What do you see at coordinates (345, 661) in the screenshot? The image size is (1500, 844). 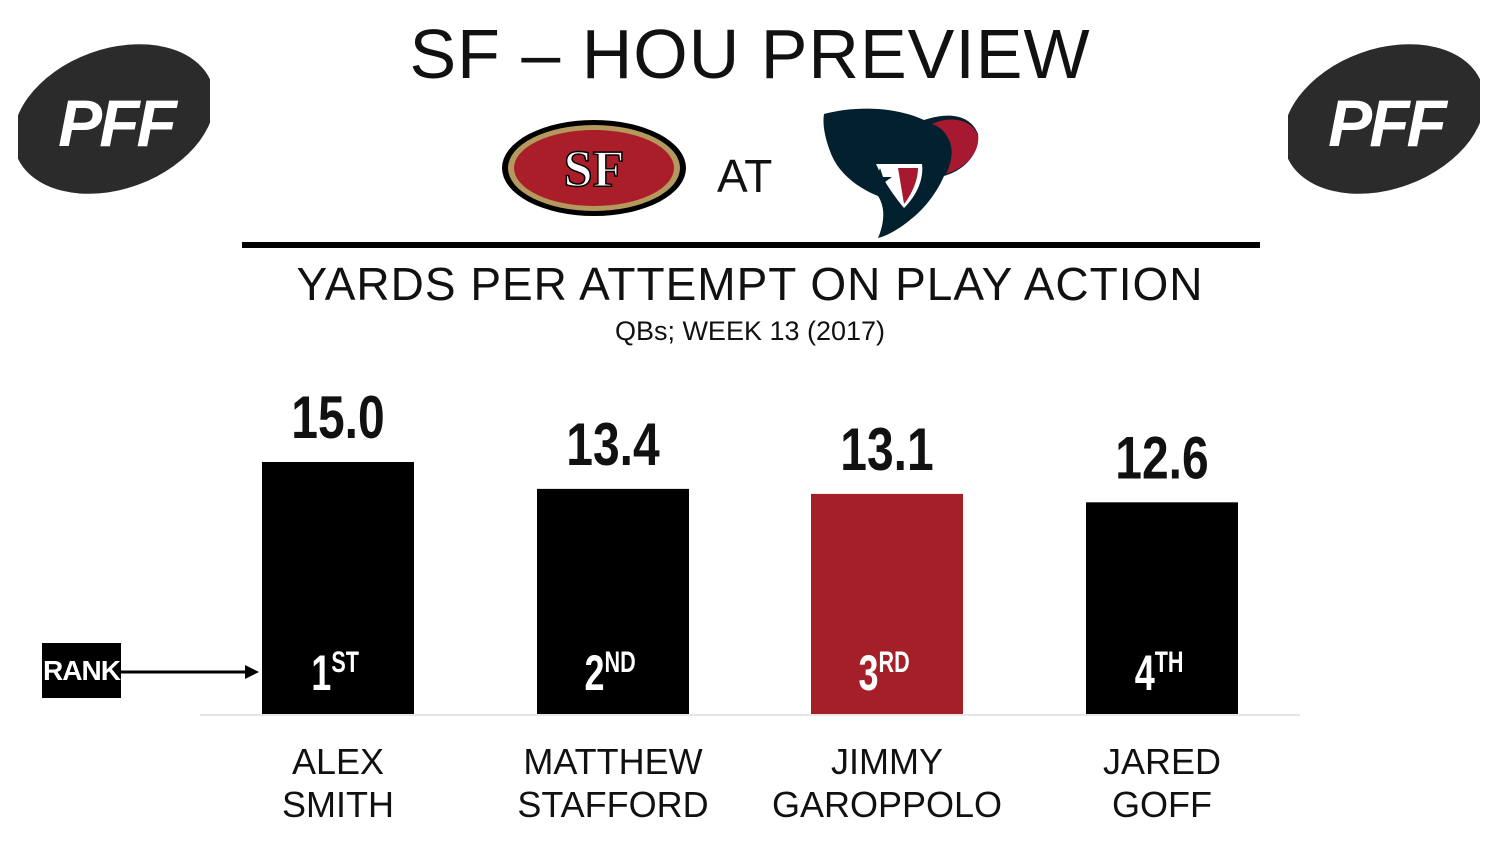 I see `rank-suffix: ST` at bounding box center [345, 661].